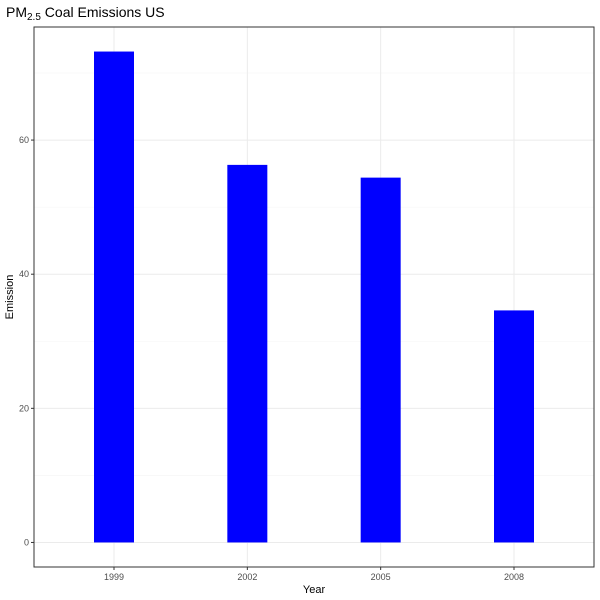  Describe the element at coordinates (24, 274) in the screenshot. I see `y-tick-label: 40` at that location.